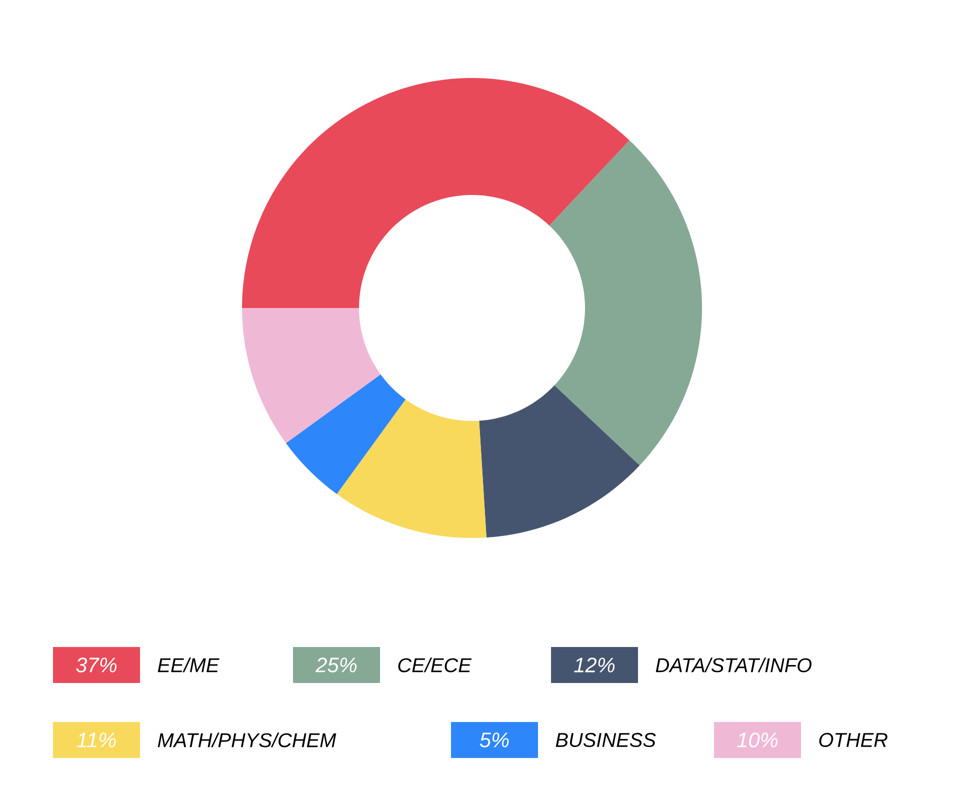 The image size is (953, 788). Describe the element at coordinates (853, 740) in the screenshot. I see `legend-label: OTHER` at that location.